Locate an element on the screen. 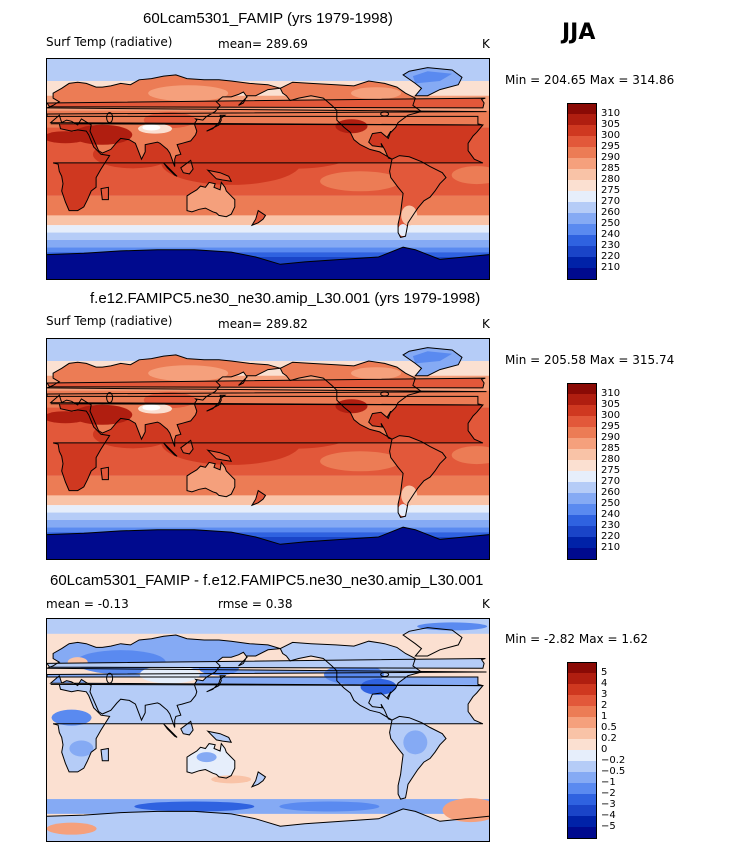  panel1-units: K is located at coordinates (486, 44).